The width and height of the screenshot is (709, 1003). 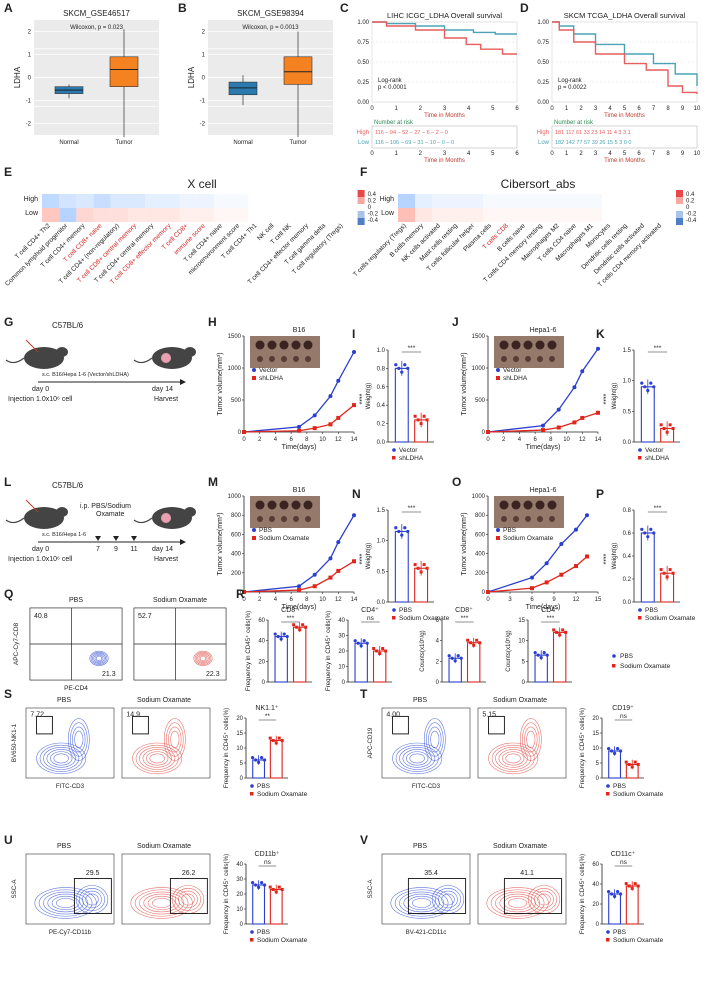 I want to click on y-tick-label: 800, so click(x=480, y=516).